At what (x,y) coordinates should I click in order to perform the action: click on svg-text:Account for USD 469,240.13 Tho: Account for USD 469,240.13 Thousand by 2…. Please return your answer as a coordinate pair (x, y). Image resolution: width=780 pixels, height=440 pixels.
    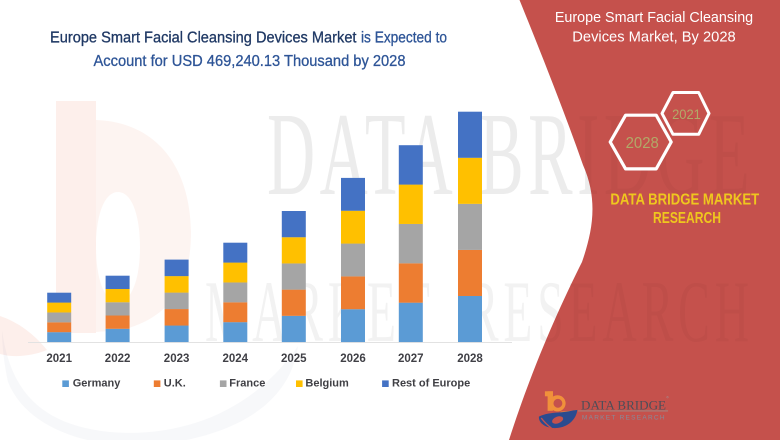
    Looking at the image, I should click on (250, 61).